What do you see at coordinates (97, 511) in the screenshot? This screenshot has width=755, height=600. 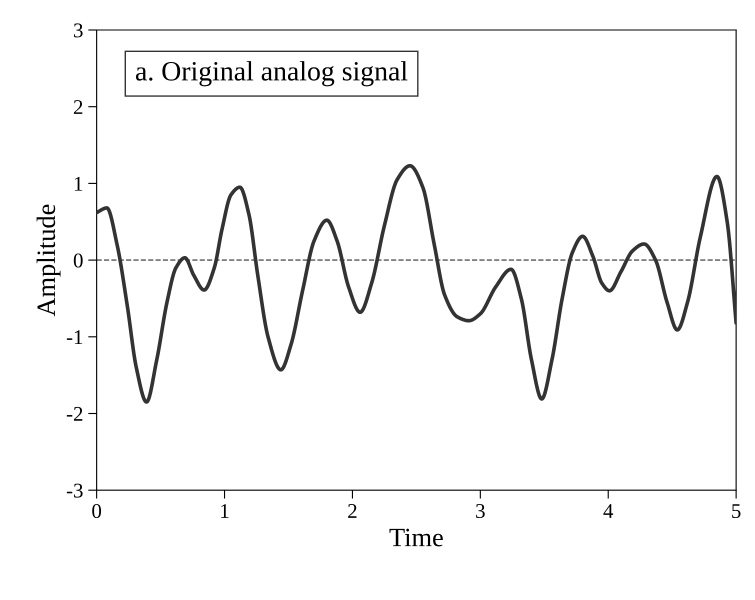 I see `x-tick-label: 0` at bounding box center [97, 511].